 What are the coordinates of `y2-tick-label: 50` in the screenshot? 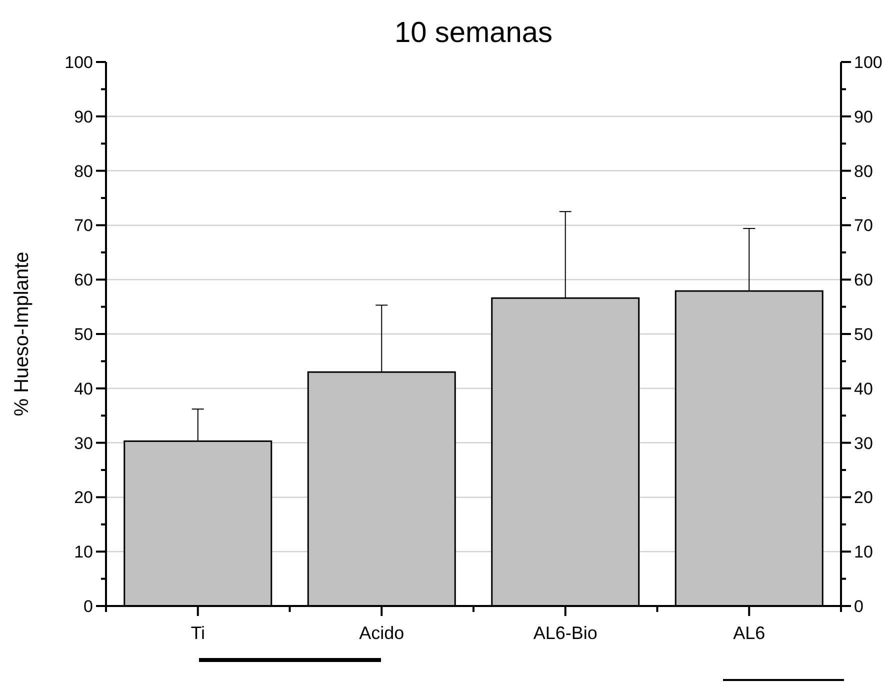 It's located at (863, 334).